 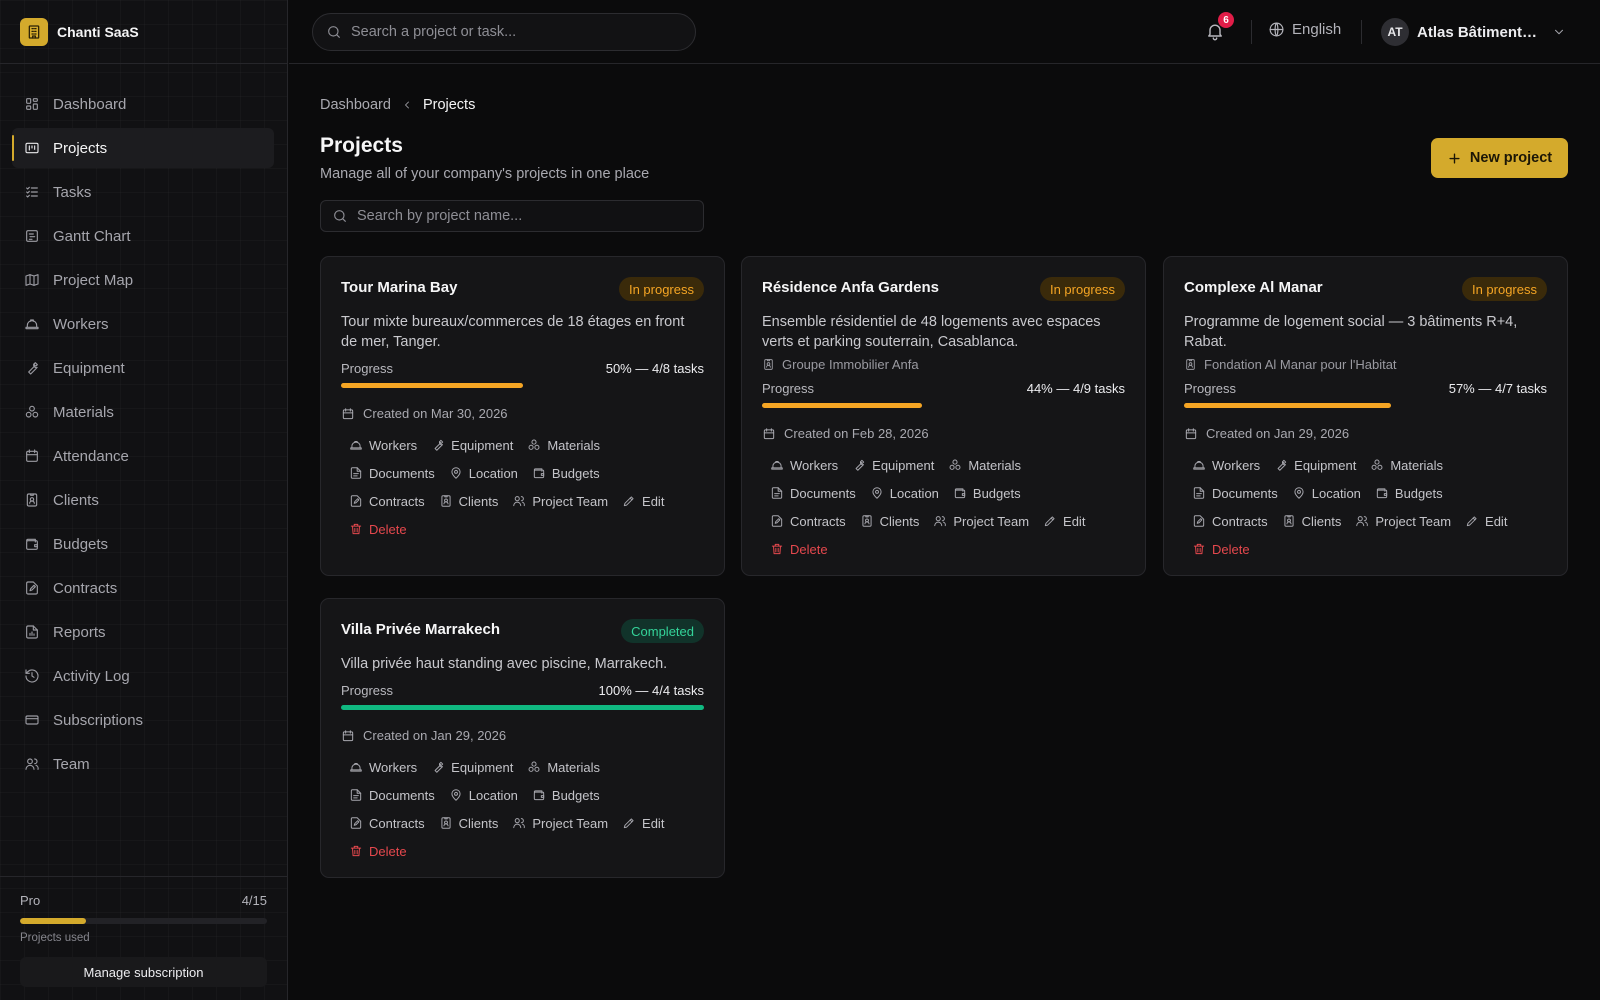 What do you see at coordinates (143, 456) in the screenshot?
I see `sidebar-item-attendance: Attendance` at bounding box center [143, 456].